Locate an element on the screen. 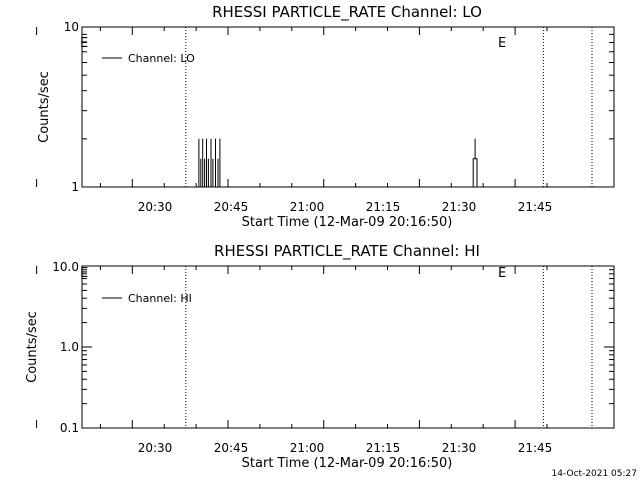 The width and height of the screenshot is (640, 480). panel-hi-title: RHESSI PARTICLE_RATE Channel: HI is located at coordinates (347, 251).